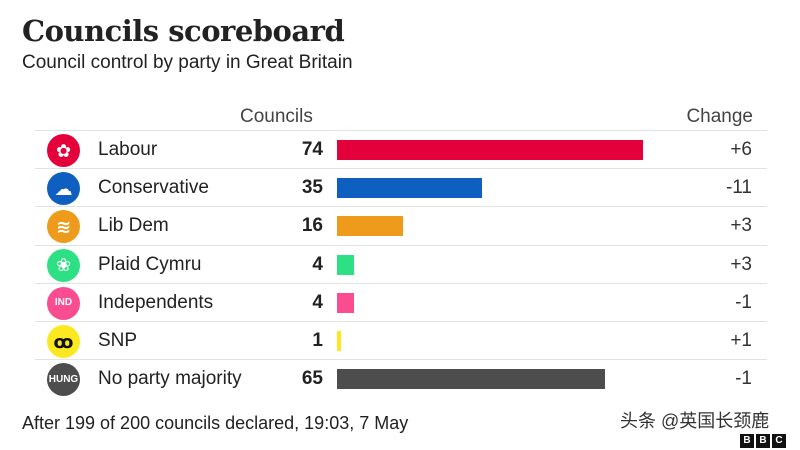 The height and width of the screenshot is (450, 800). Describe the element at coordinates (183, 31) in the screenshot. I see `chart-title: Councils scoreboard` at that location.